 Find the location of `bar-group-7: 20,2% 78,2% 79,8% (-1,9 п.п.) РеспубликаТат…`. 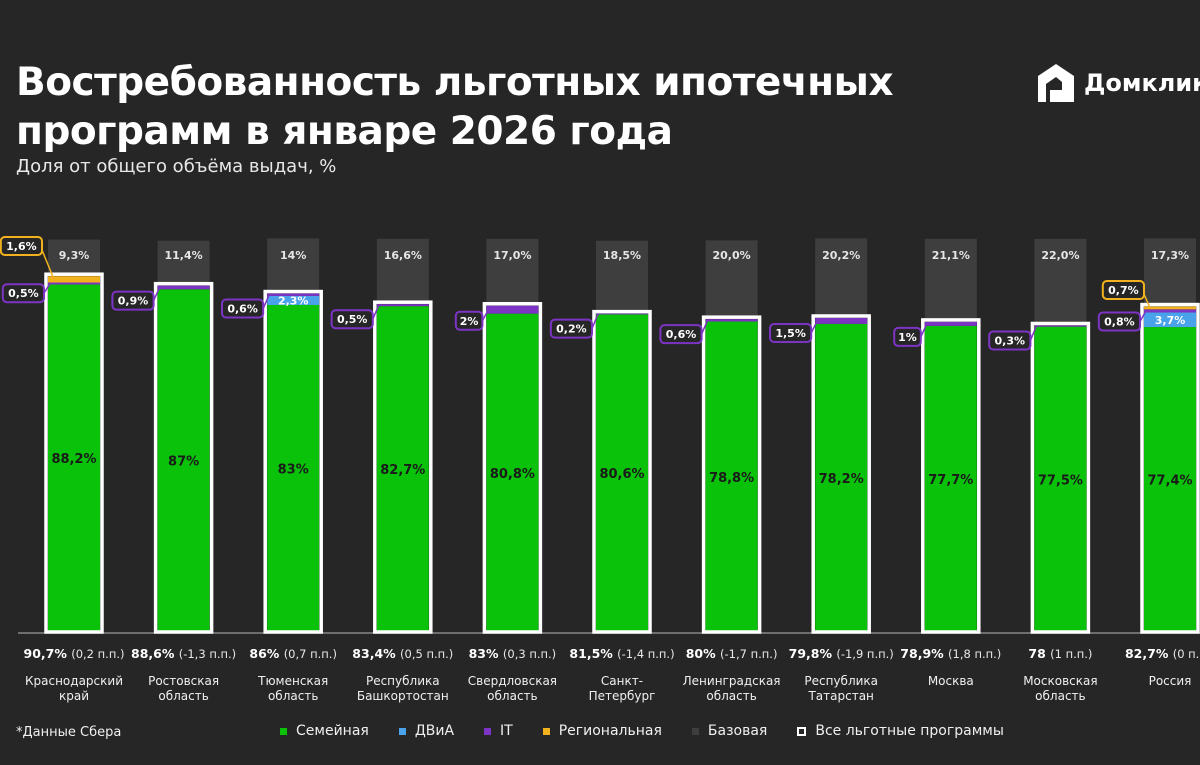

bar-group-7: 20,2% 78,2% 79,8% (-1,9 п.п.) РеспубликаТат… is located at coordinates (841, 470).